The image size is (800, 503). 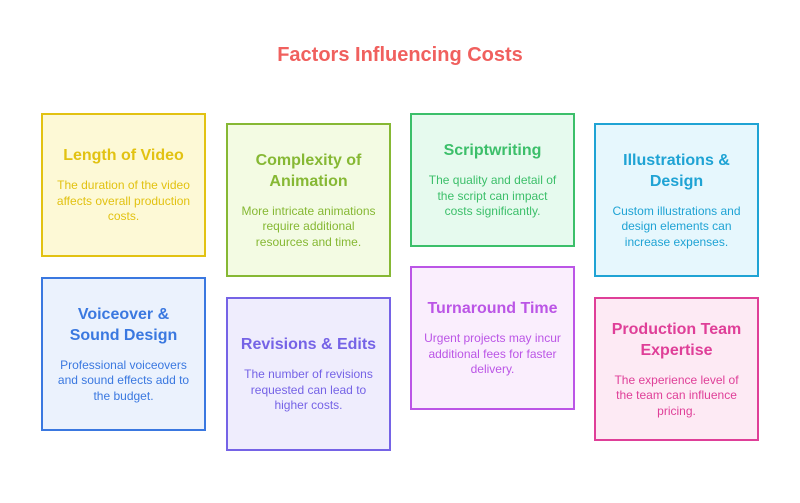 What do you see at coordinates (492, 151) in the screenshot?
I see `card-title: Scriptwriting` at bounding box center [492, 151].